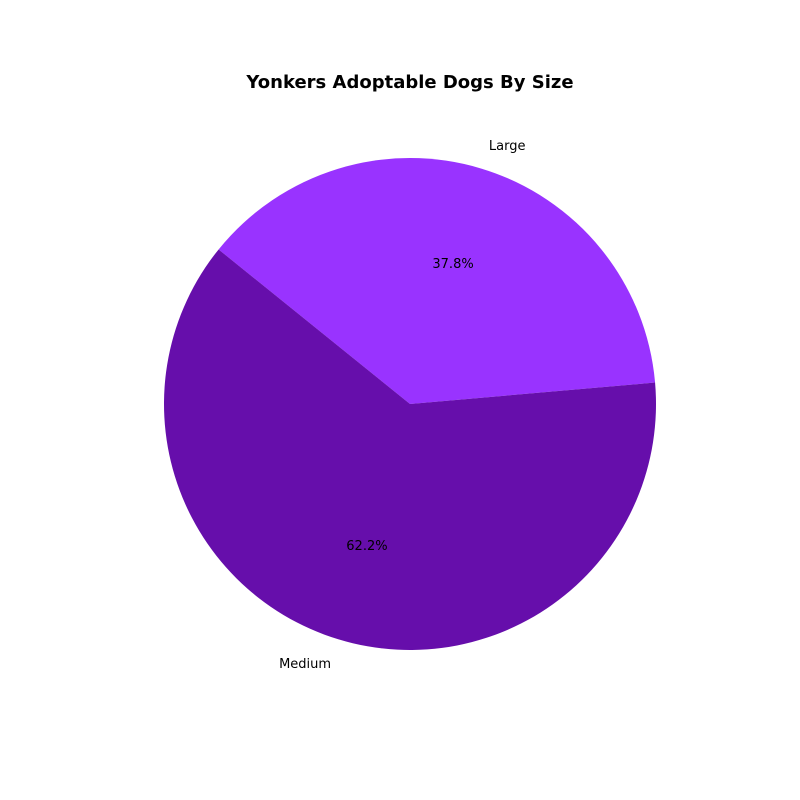 This screenshot has width=800, height=800. I want to click on chart-title: Yonkers Adoptable Dogs By Size, so click(409, 82).